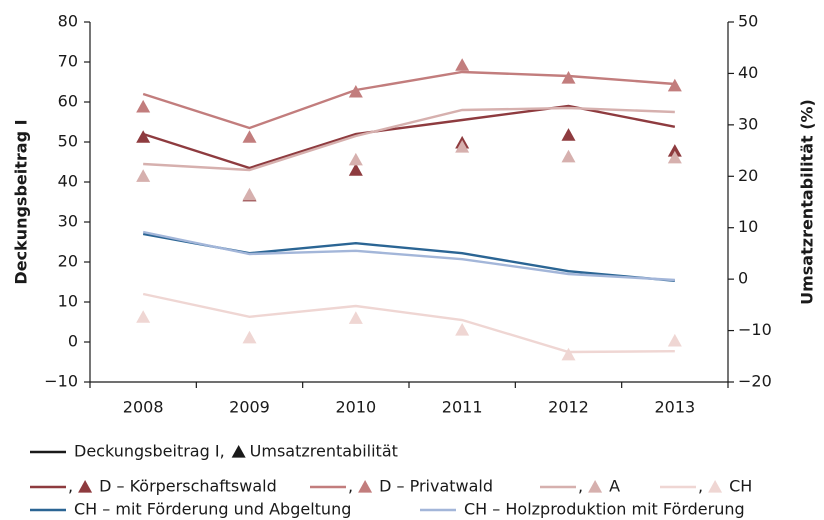  What do you see at coordinates (149, 451) in the screenshot?
I see `legend-label: Deckungsbeitrag I,` at bounding box center [149, 451].